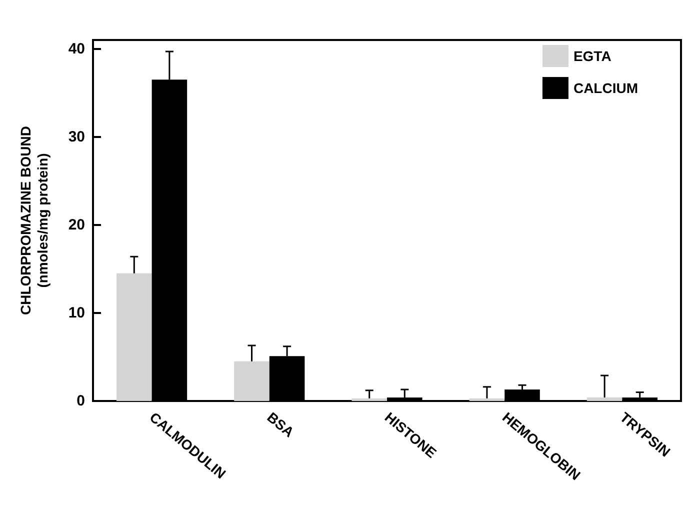  What do you see at coordinates (592, 56) in the screenshot?
I see `legend-label: EGTA` at bounding box center [592, 56].